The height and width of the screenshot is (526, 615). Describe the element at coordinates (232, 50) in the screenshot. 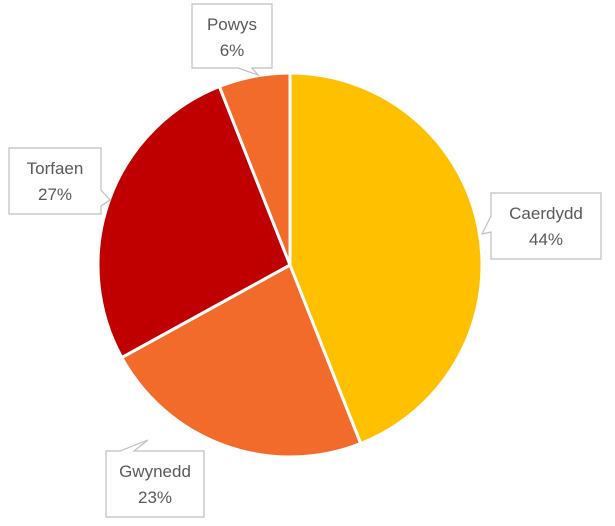

I see `slice-percent-label: 6%` at that location.